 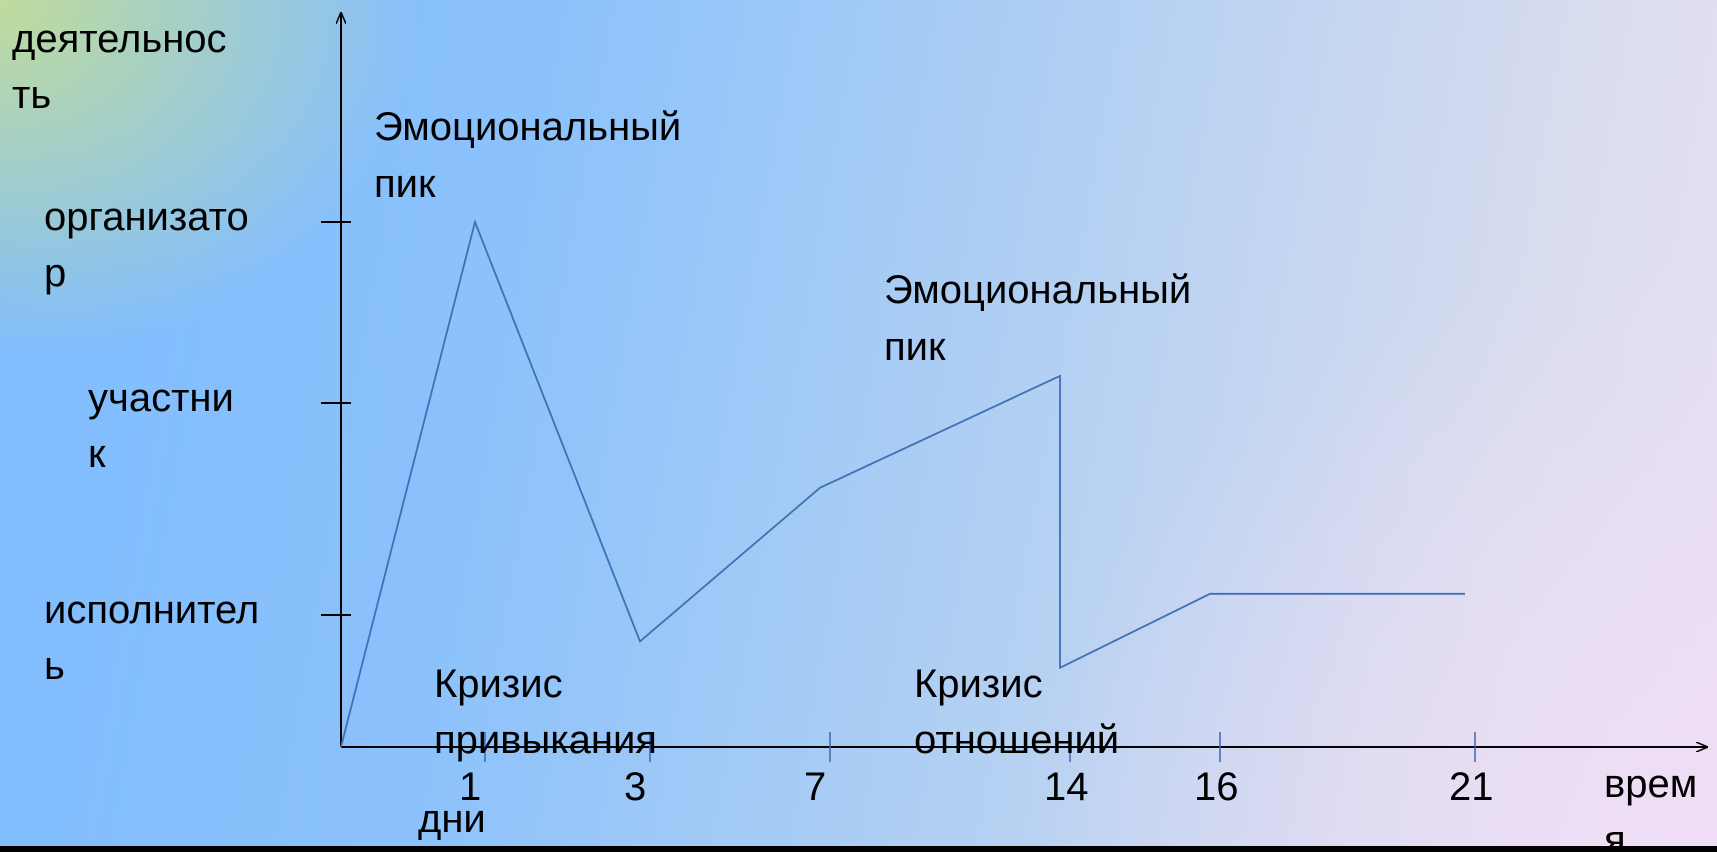 I want to click on x-ticks: 1 3 7 14 16 21, so click(x=976, y=770).